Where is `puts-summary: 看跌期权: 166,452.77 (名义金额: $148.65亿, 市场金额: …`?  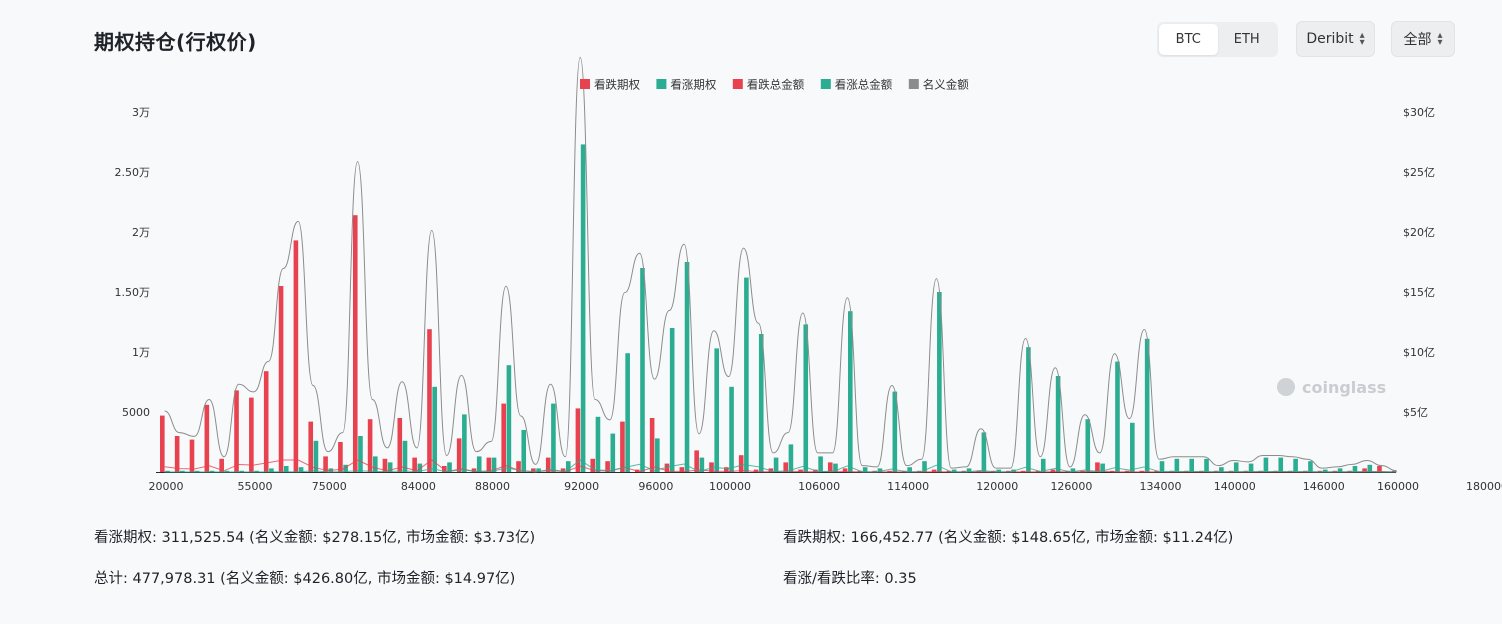
puts-summary: 看跌期权: 166,452.77 (名义金额: $148.65亿, 市场金额: … is located at coordinates (1008, 538).